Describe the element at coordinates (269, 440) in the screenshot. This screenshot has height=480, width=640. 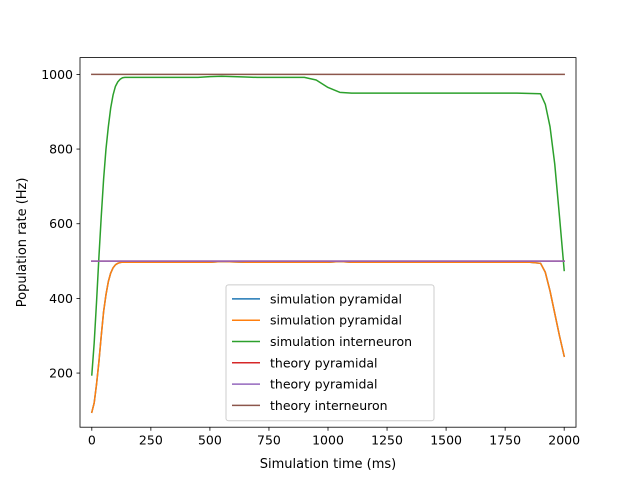
I see `x-tick-label: 750` at that location.